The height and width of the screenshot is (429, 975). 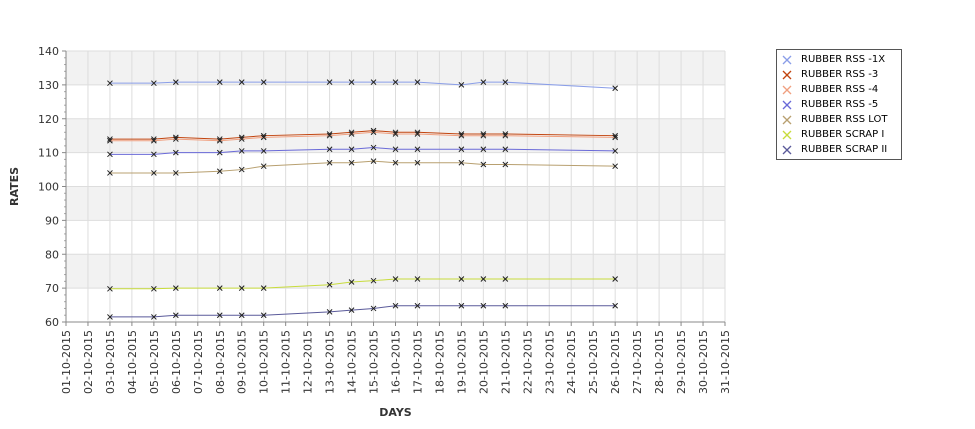 What do you see at coordinates (549, 362) in the screenshot?
I see `x-tick-label: 23-10-2015` at bounding box center [549, 362].